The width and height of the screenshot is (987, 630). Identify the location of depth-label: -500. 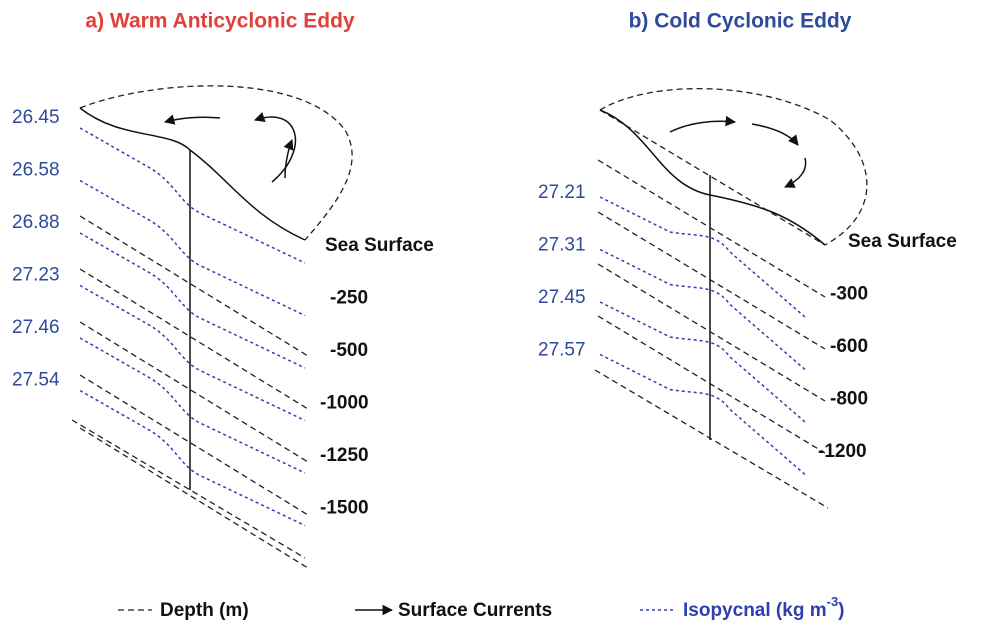
(349, 350).